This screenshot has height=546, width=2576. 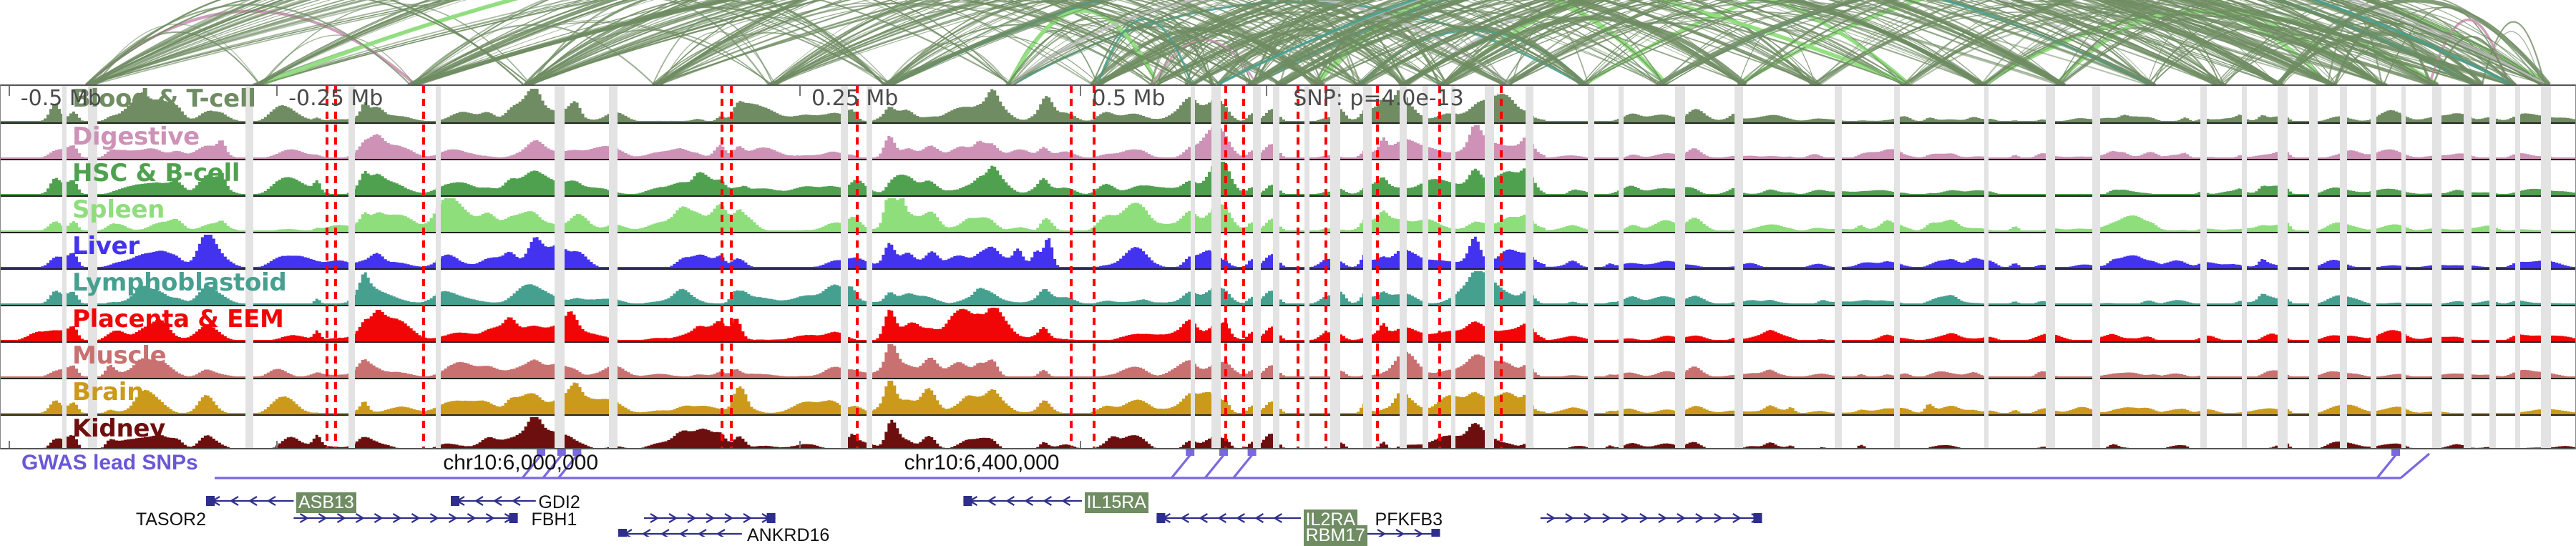 I want to click on signal-track-row: Brain, so click(x=1288, y=396).